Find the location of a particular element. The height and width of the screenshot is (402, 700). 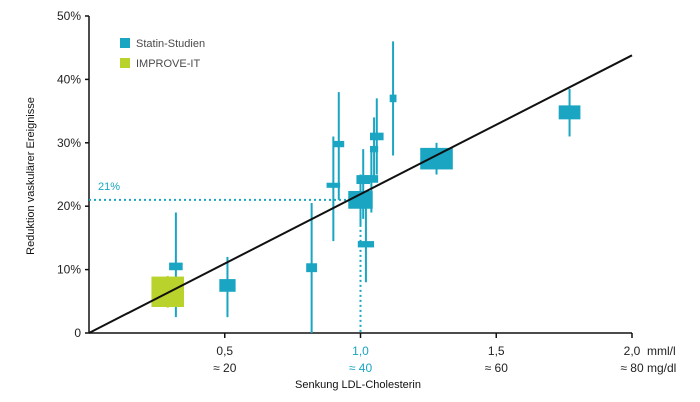

reference-label: 21% is located at coordinates (109, 187).